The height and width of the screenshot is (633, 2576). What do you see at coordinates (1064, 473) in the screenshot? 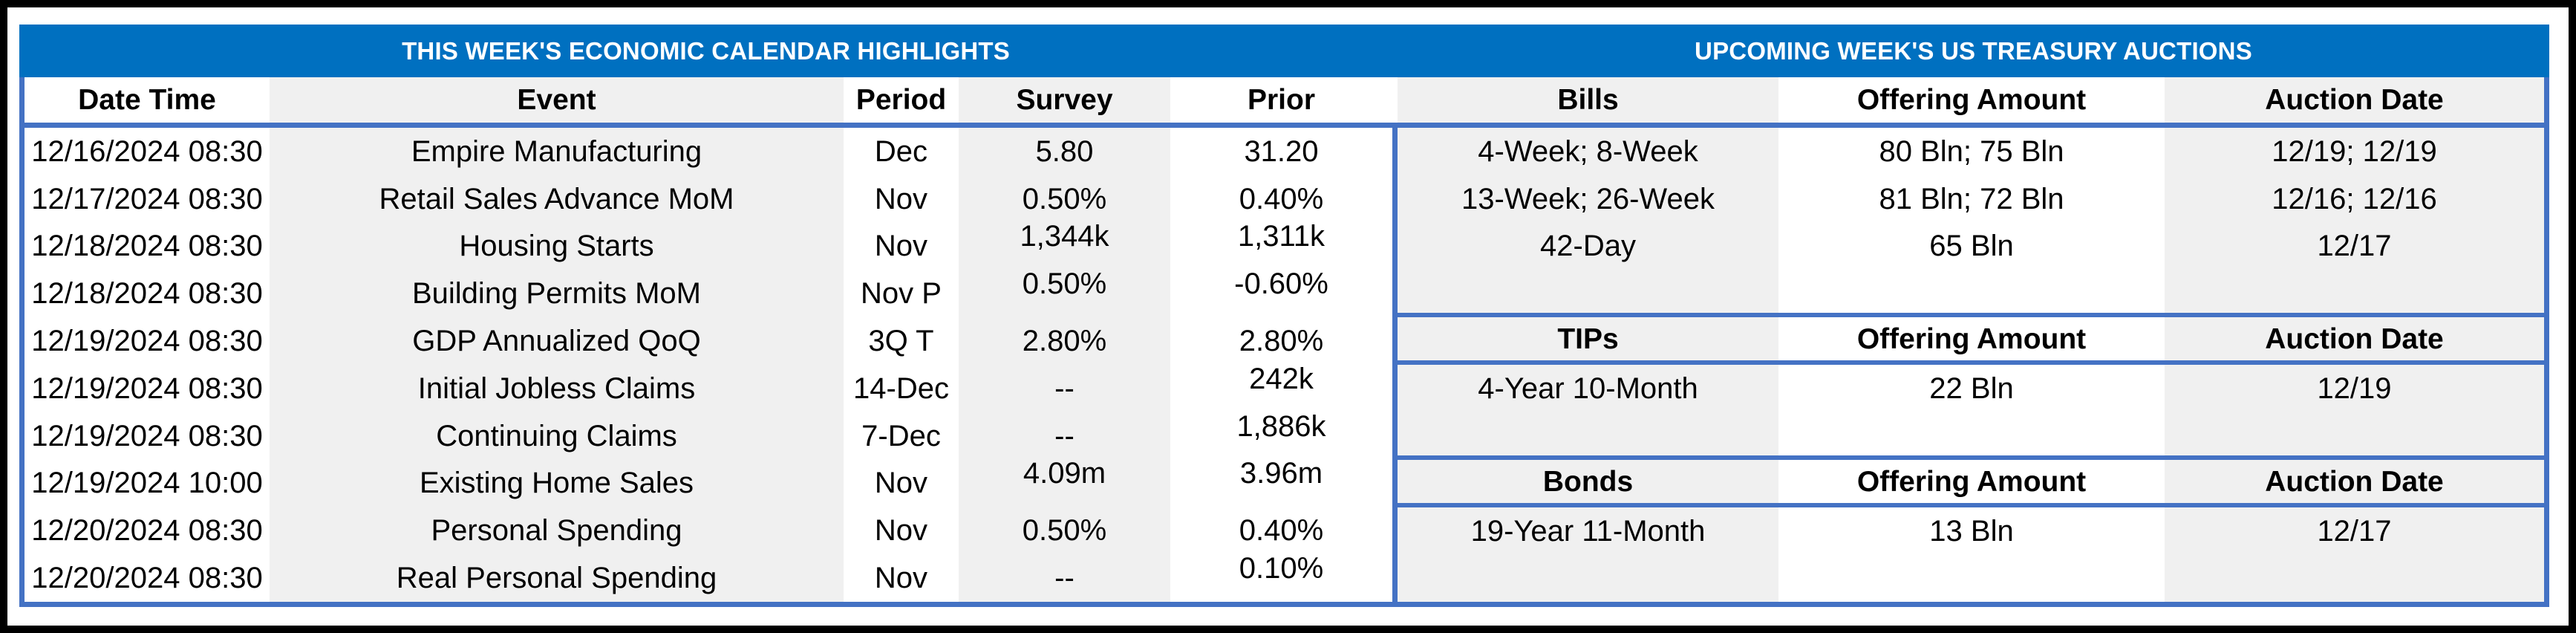
I see `survey-cell: 4.09m` at bounding box center [1064, 473].